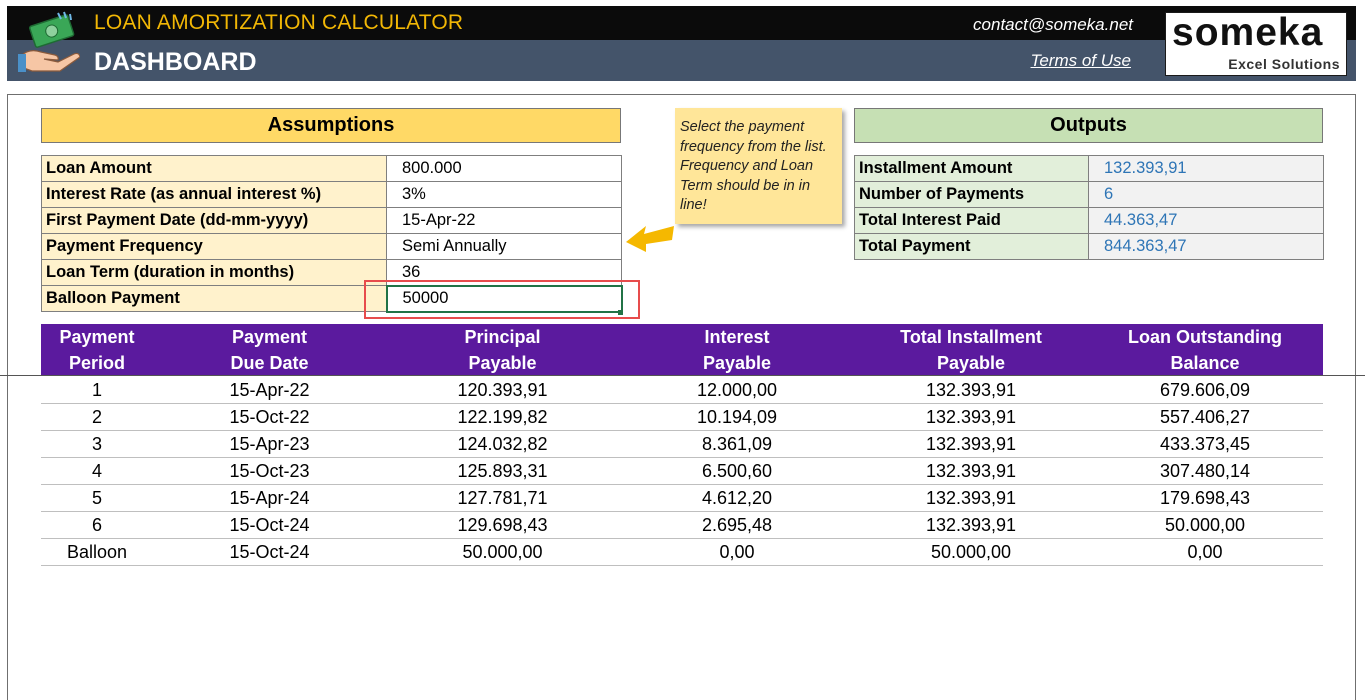 The width and height of the screenshot is (1365, 700). I want to click on interest-cell: 4.612,20, so click(737, 498).